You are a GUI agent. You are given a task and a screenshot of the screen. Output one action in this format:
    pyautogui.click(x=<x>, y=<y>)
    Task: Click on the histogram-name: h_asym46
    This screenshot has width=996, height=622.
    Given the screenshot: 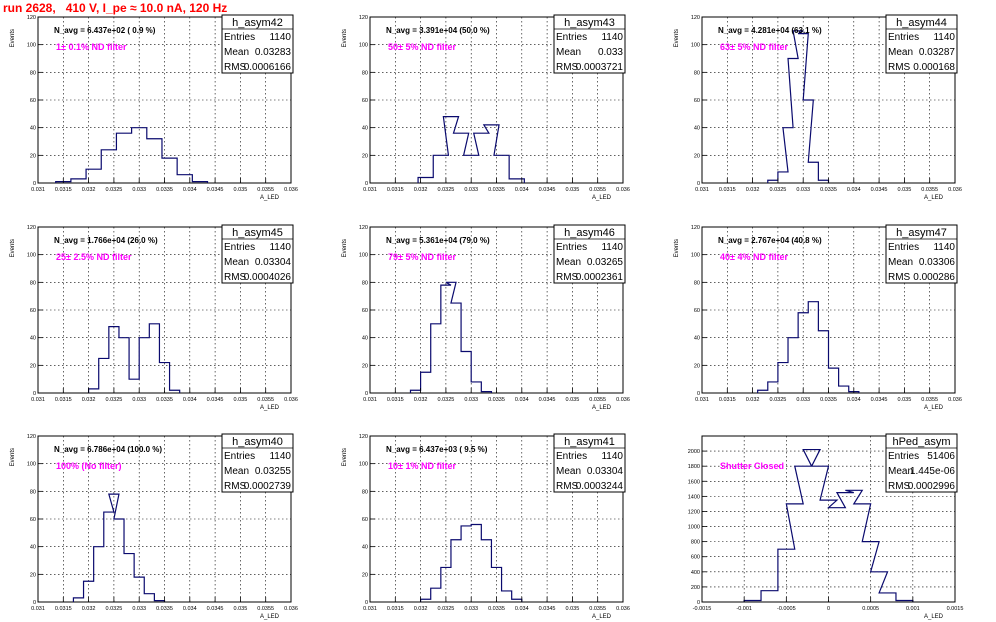 What is the action you would take?
    pyautogui.click(x=589, y=233)
    